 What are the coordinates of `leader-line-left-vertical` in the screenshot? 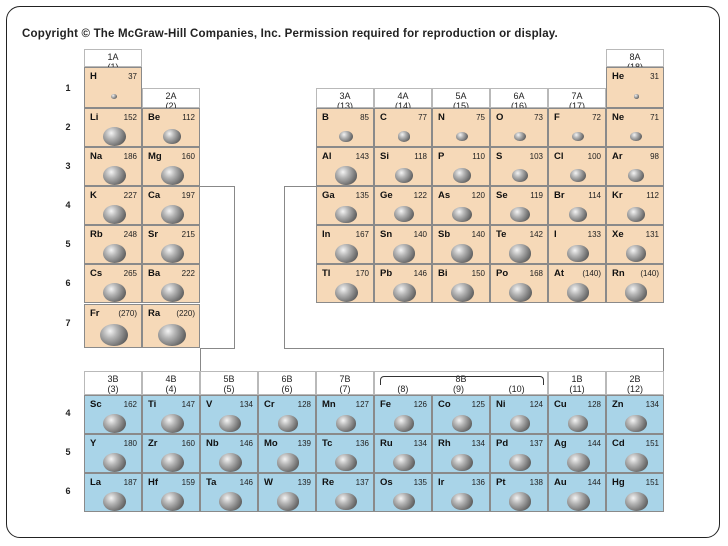 It's located at (234, 267).